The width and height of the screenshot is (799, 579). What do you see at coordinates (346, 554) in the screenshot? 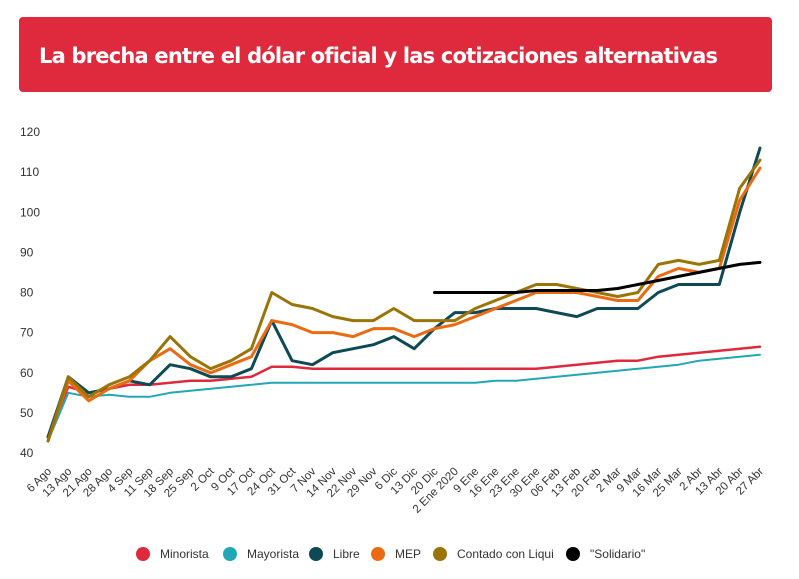
I see `legend-label: Libre` at bounding box center [346, 554].